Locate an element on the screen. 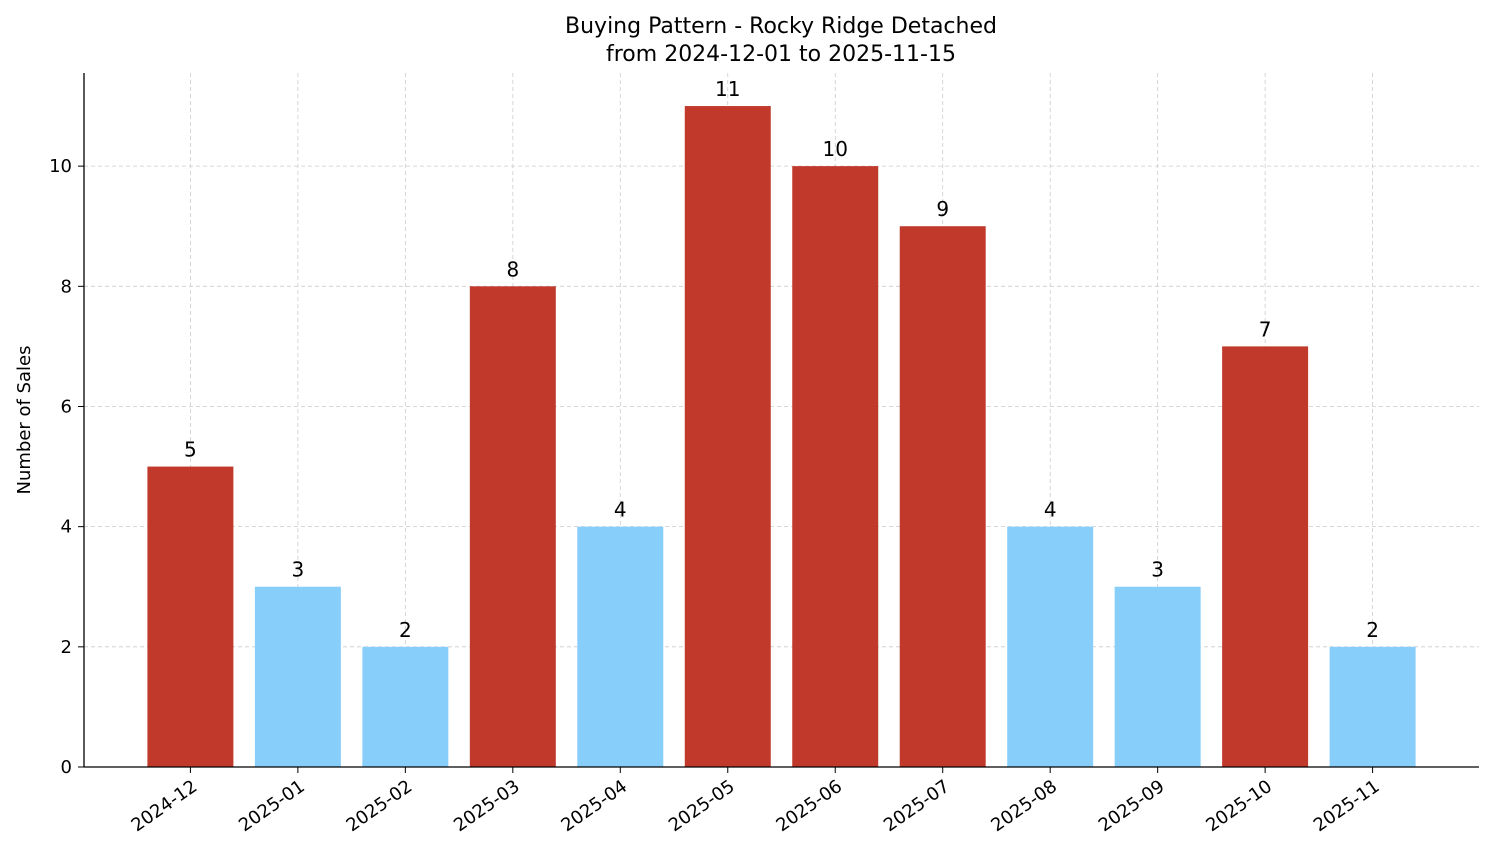  chart-title: Buying Pattern - Rocky Ridge Detached is located at coordinates (781, 26).